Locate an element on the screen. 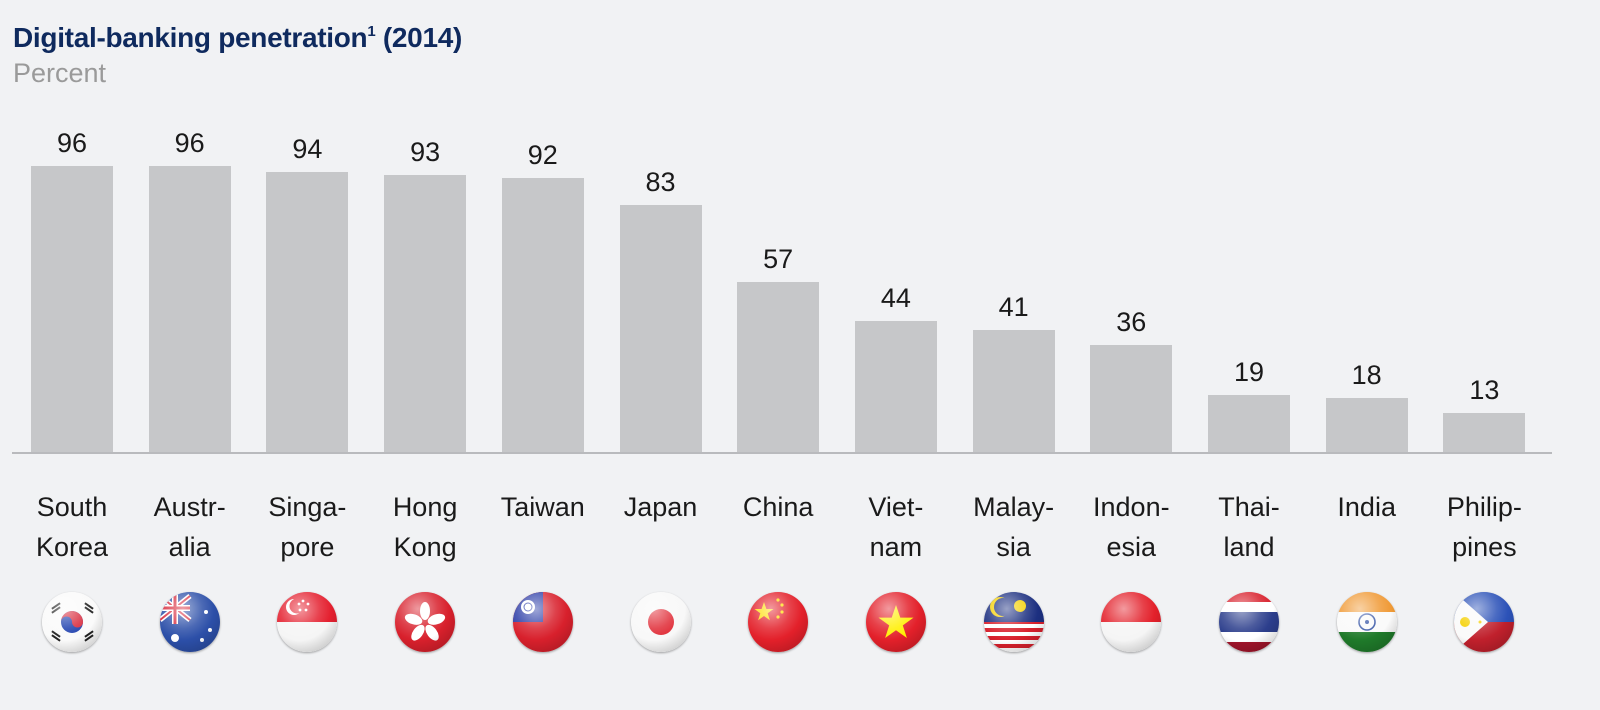  value-label-taiwan: 92 is located at coordinates (542, 155).